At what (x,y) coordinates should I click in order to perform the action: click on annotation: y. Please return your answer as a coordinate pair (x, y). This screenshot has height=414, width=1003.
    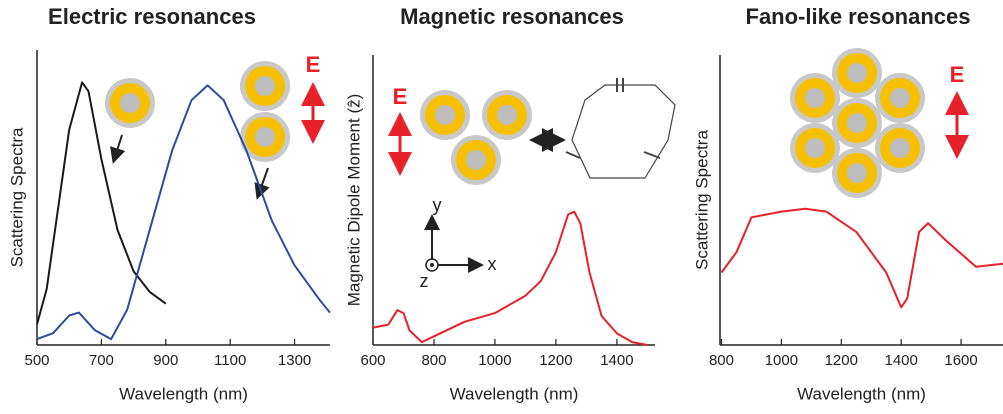
    Looking at the image, I should click on (437, 205).